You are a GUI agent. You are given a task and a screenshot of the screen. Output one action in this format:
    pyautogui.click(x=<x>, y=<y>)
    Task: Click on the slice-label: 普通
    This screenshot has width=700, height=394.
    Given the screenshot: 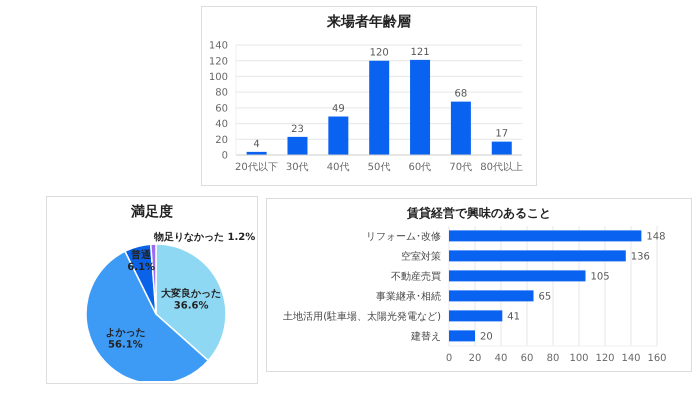 What is the action you would take?
    pyautogui.click(x=141, y=254)
    